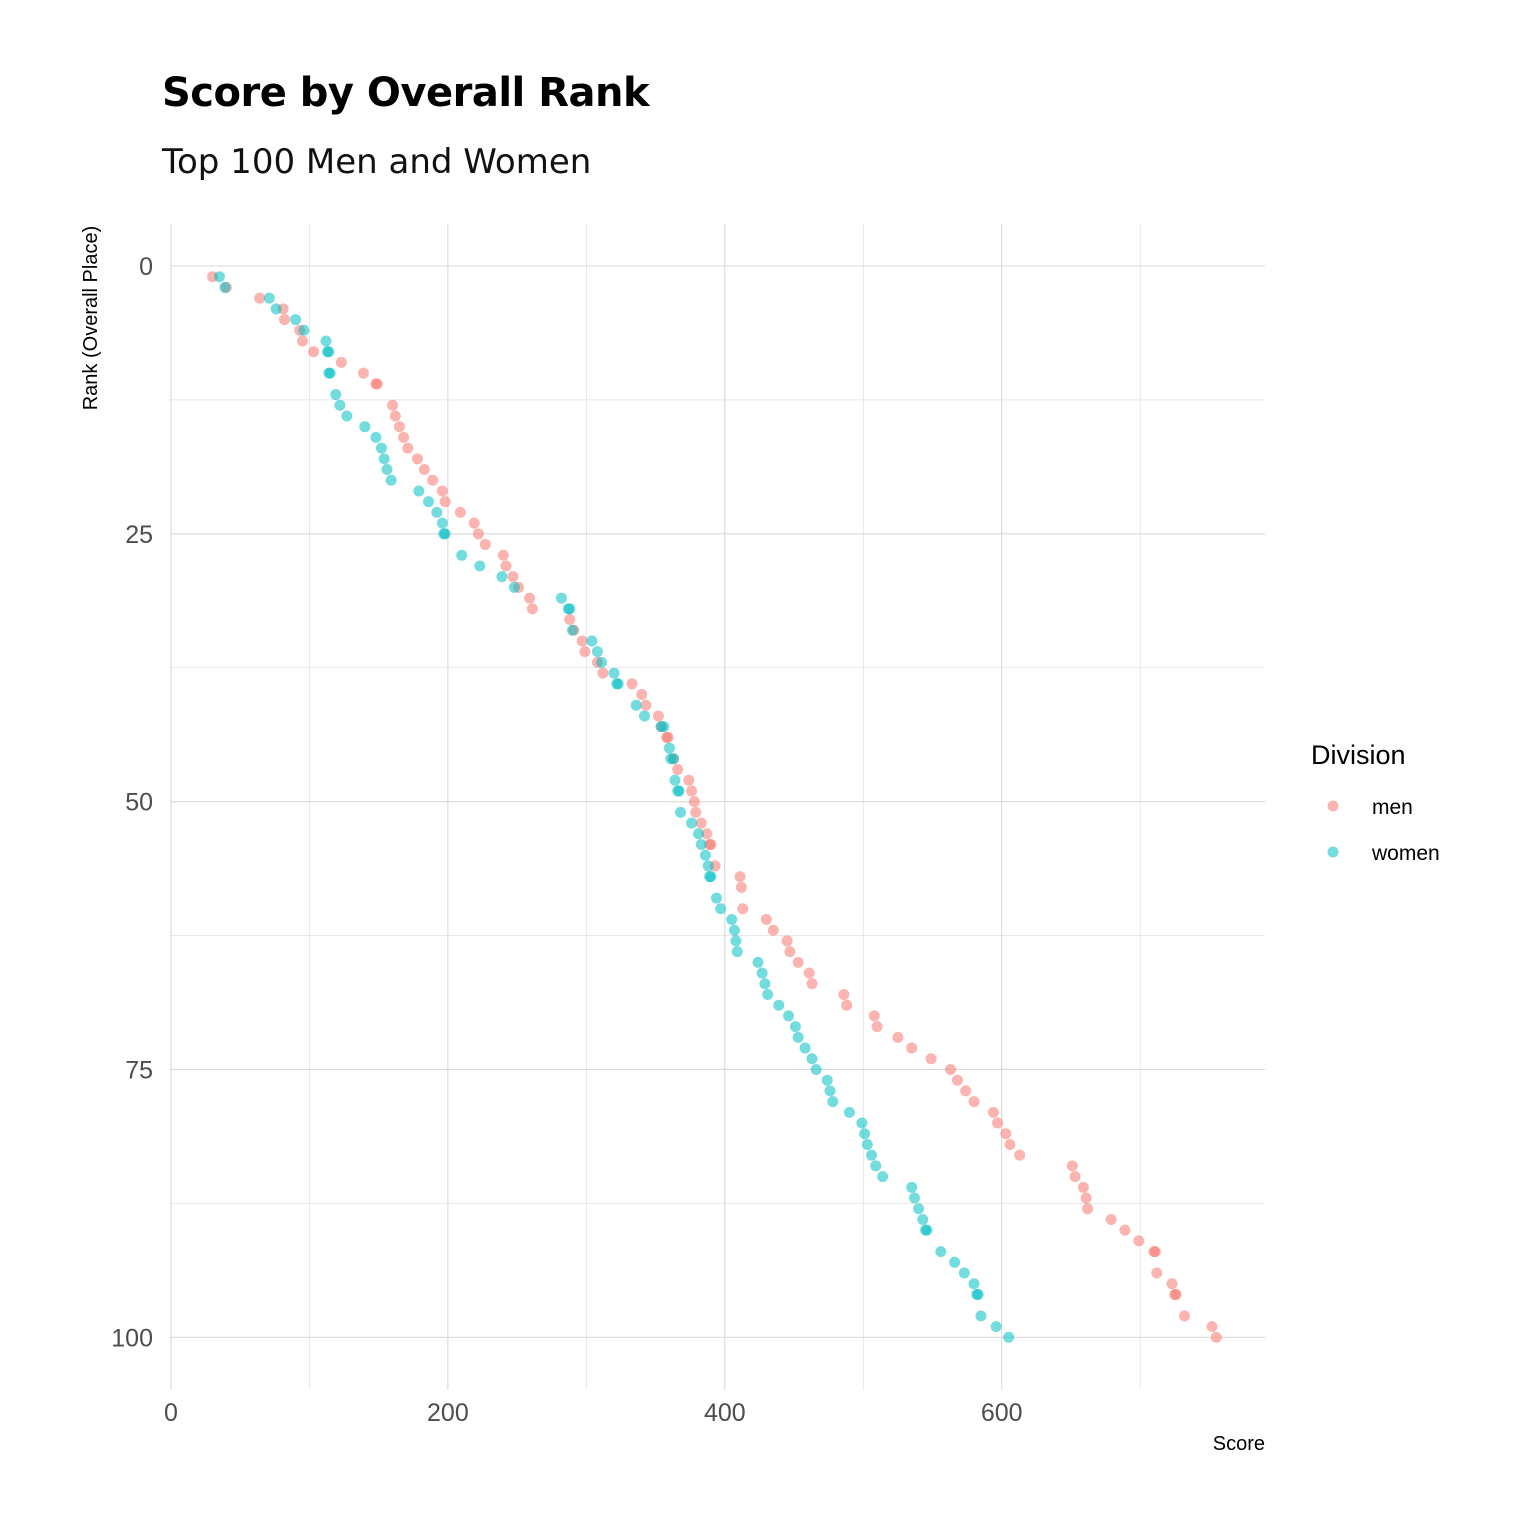 This screenshot has height=1536, width=1536. What do you see at coordinates (139, 1070) in the screenshot?
I see `y-tick-label: 75` at bounding box center [139, 1070].